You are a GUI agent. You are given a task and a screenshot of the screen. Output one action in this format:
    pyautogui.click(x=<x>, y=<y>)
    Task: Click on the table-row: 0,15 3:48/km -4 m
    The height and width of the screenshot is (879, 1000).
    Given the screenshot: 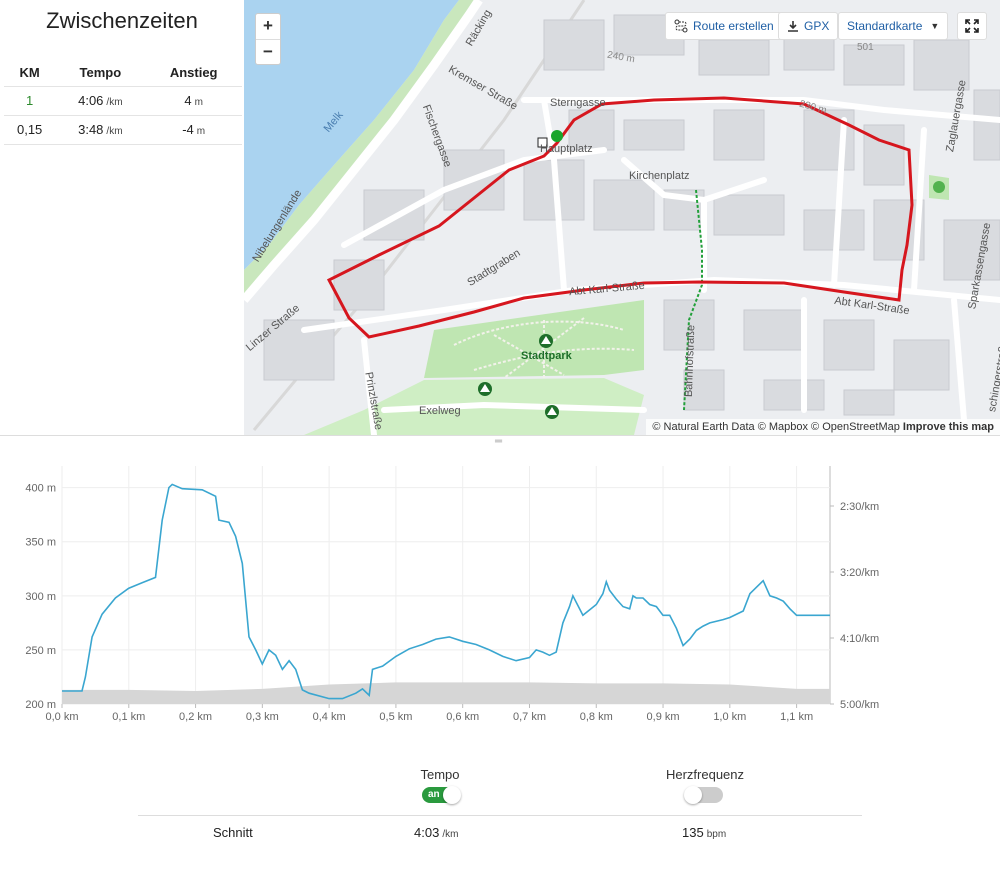 What is the action you would take?
    pyautogui.click(x=123, y=130)
    